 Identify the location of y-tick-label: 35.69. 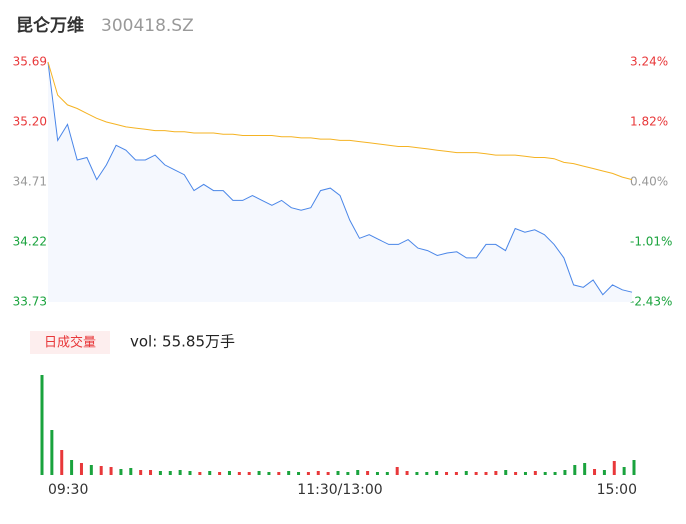
(30, 62).